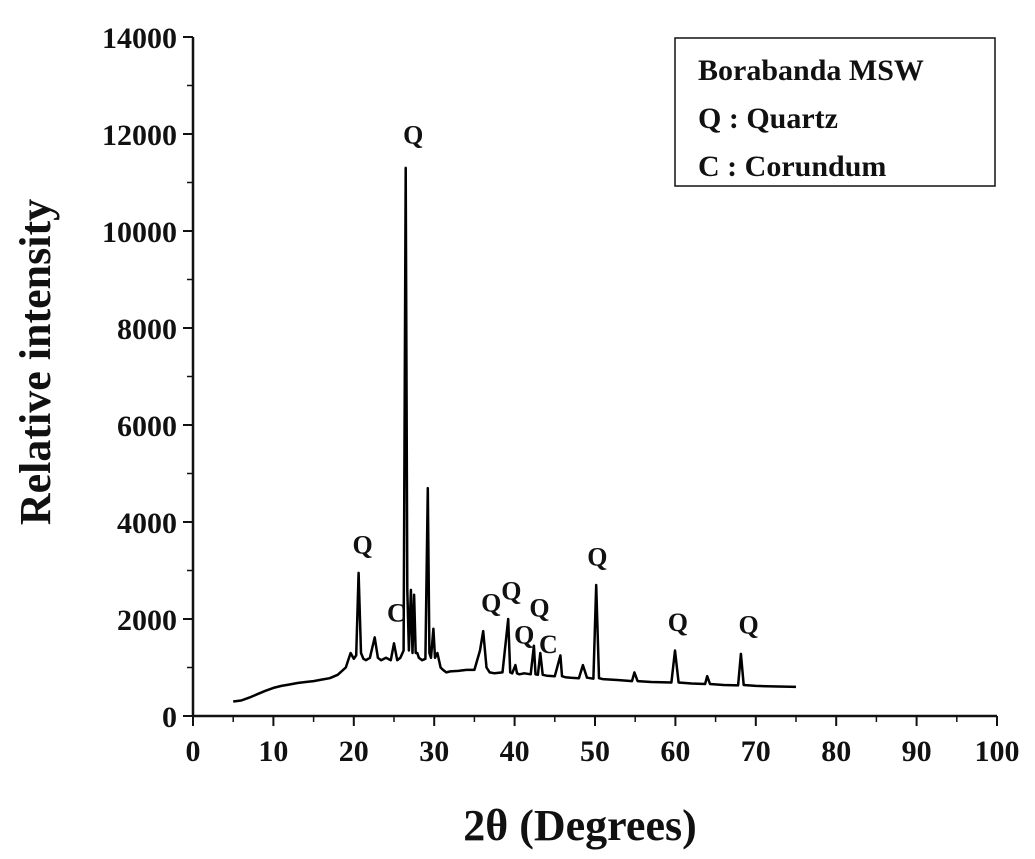 This screenshot has width=1035, height=859. I want to click on y-tick-label: 14000, so click(139, 38).